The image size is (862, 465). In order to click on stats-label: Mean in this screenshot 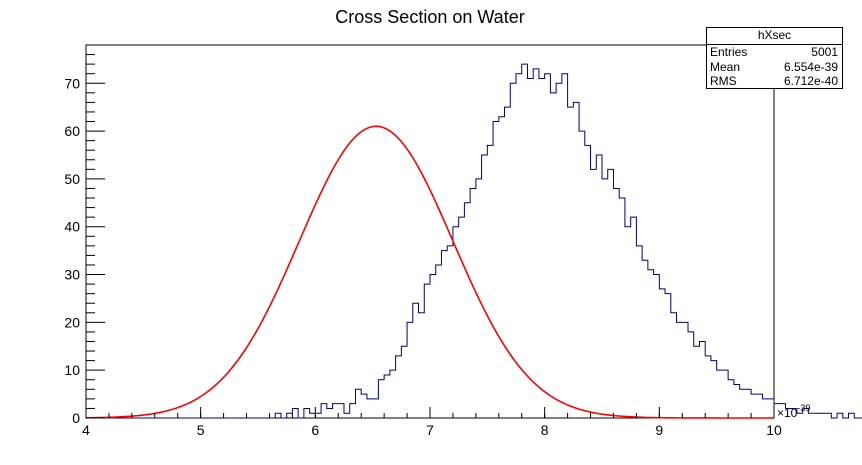, I will do `click(725, 66)`.